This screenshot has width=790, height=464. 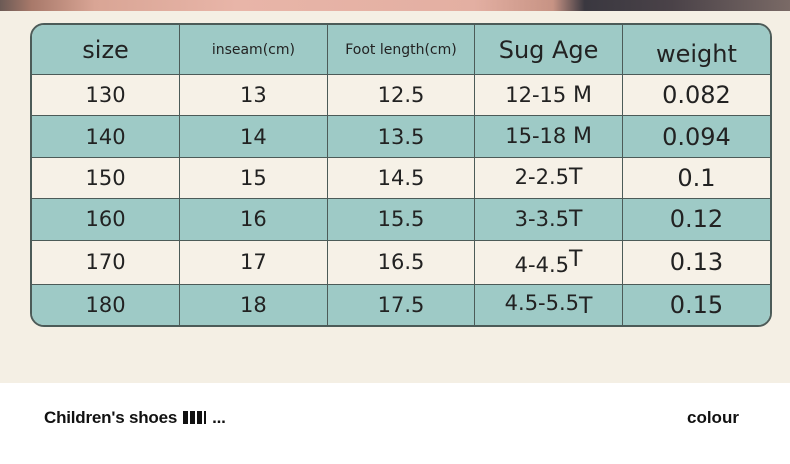 I want to click on table-row: 140 14 13.5 15-18 M 0.094, so click(x=401, y=136).